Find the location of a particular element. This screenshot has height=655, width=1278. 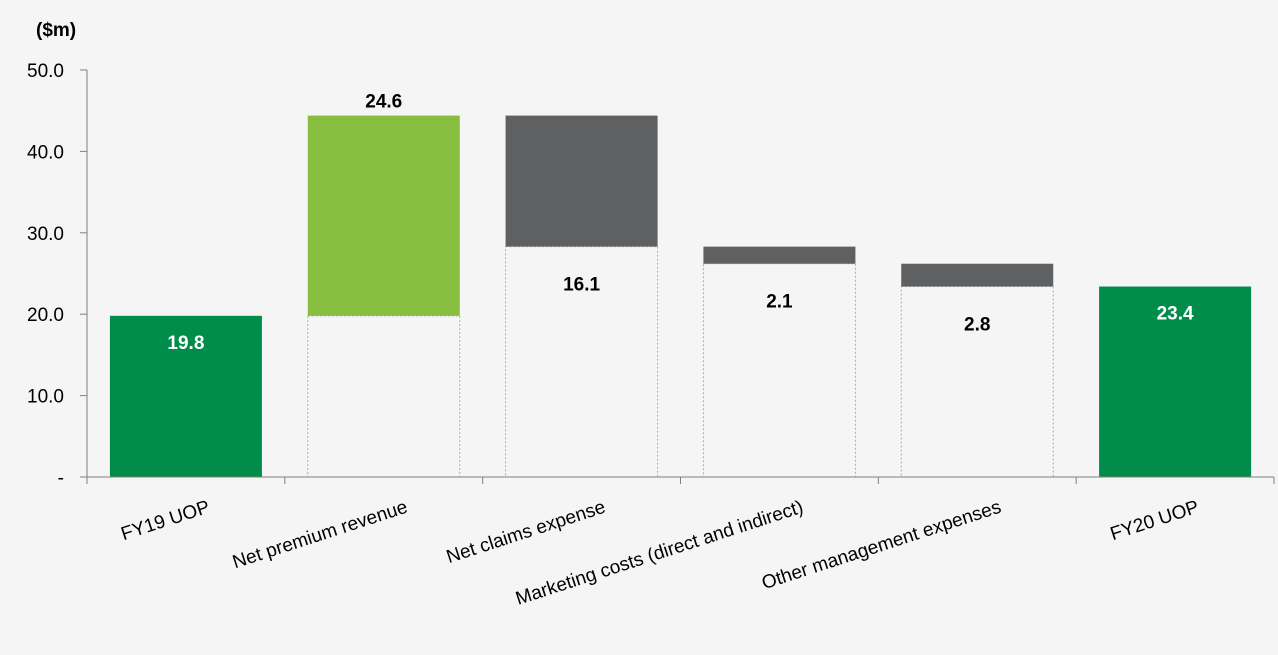

data-label: 16.1 is located at coordinates (581, 285).